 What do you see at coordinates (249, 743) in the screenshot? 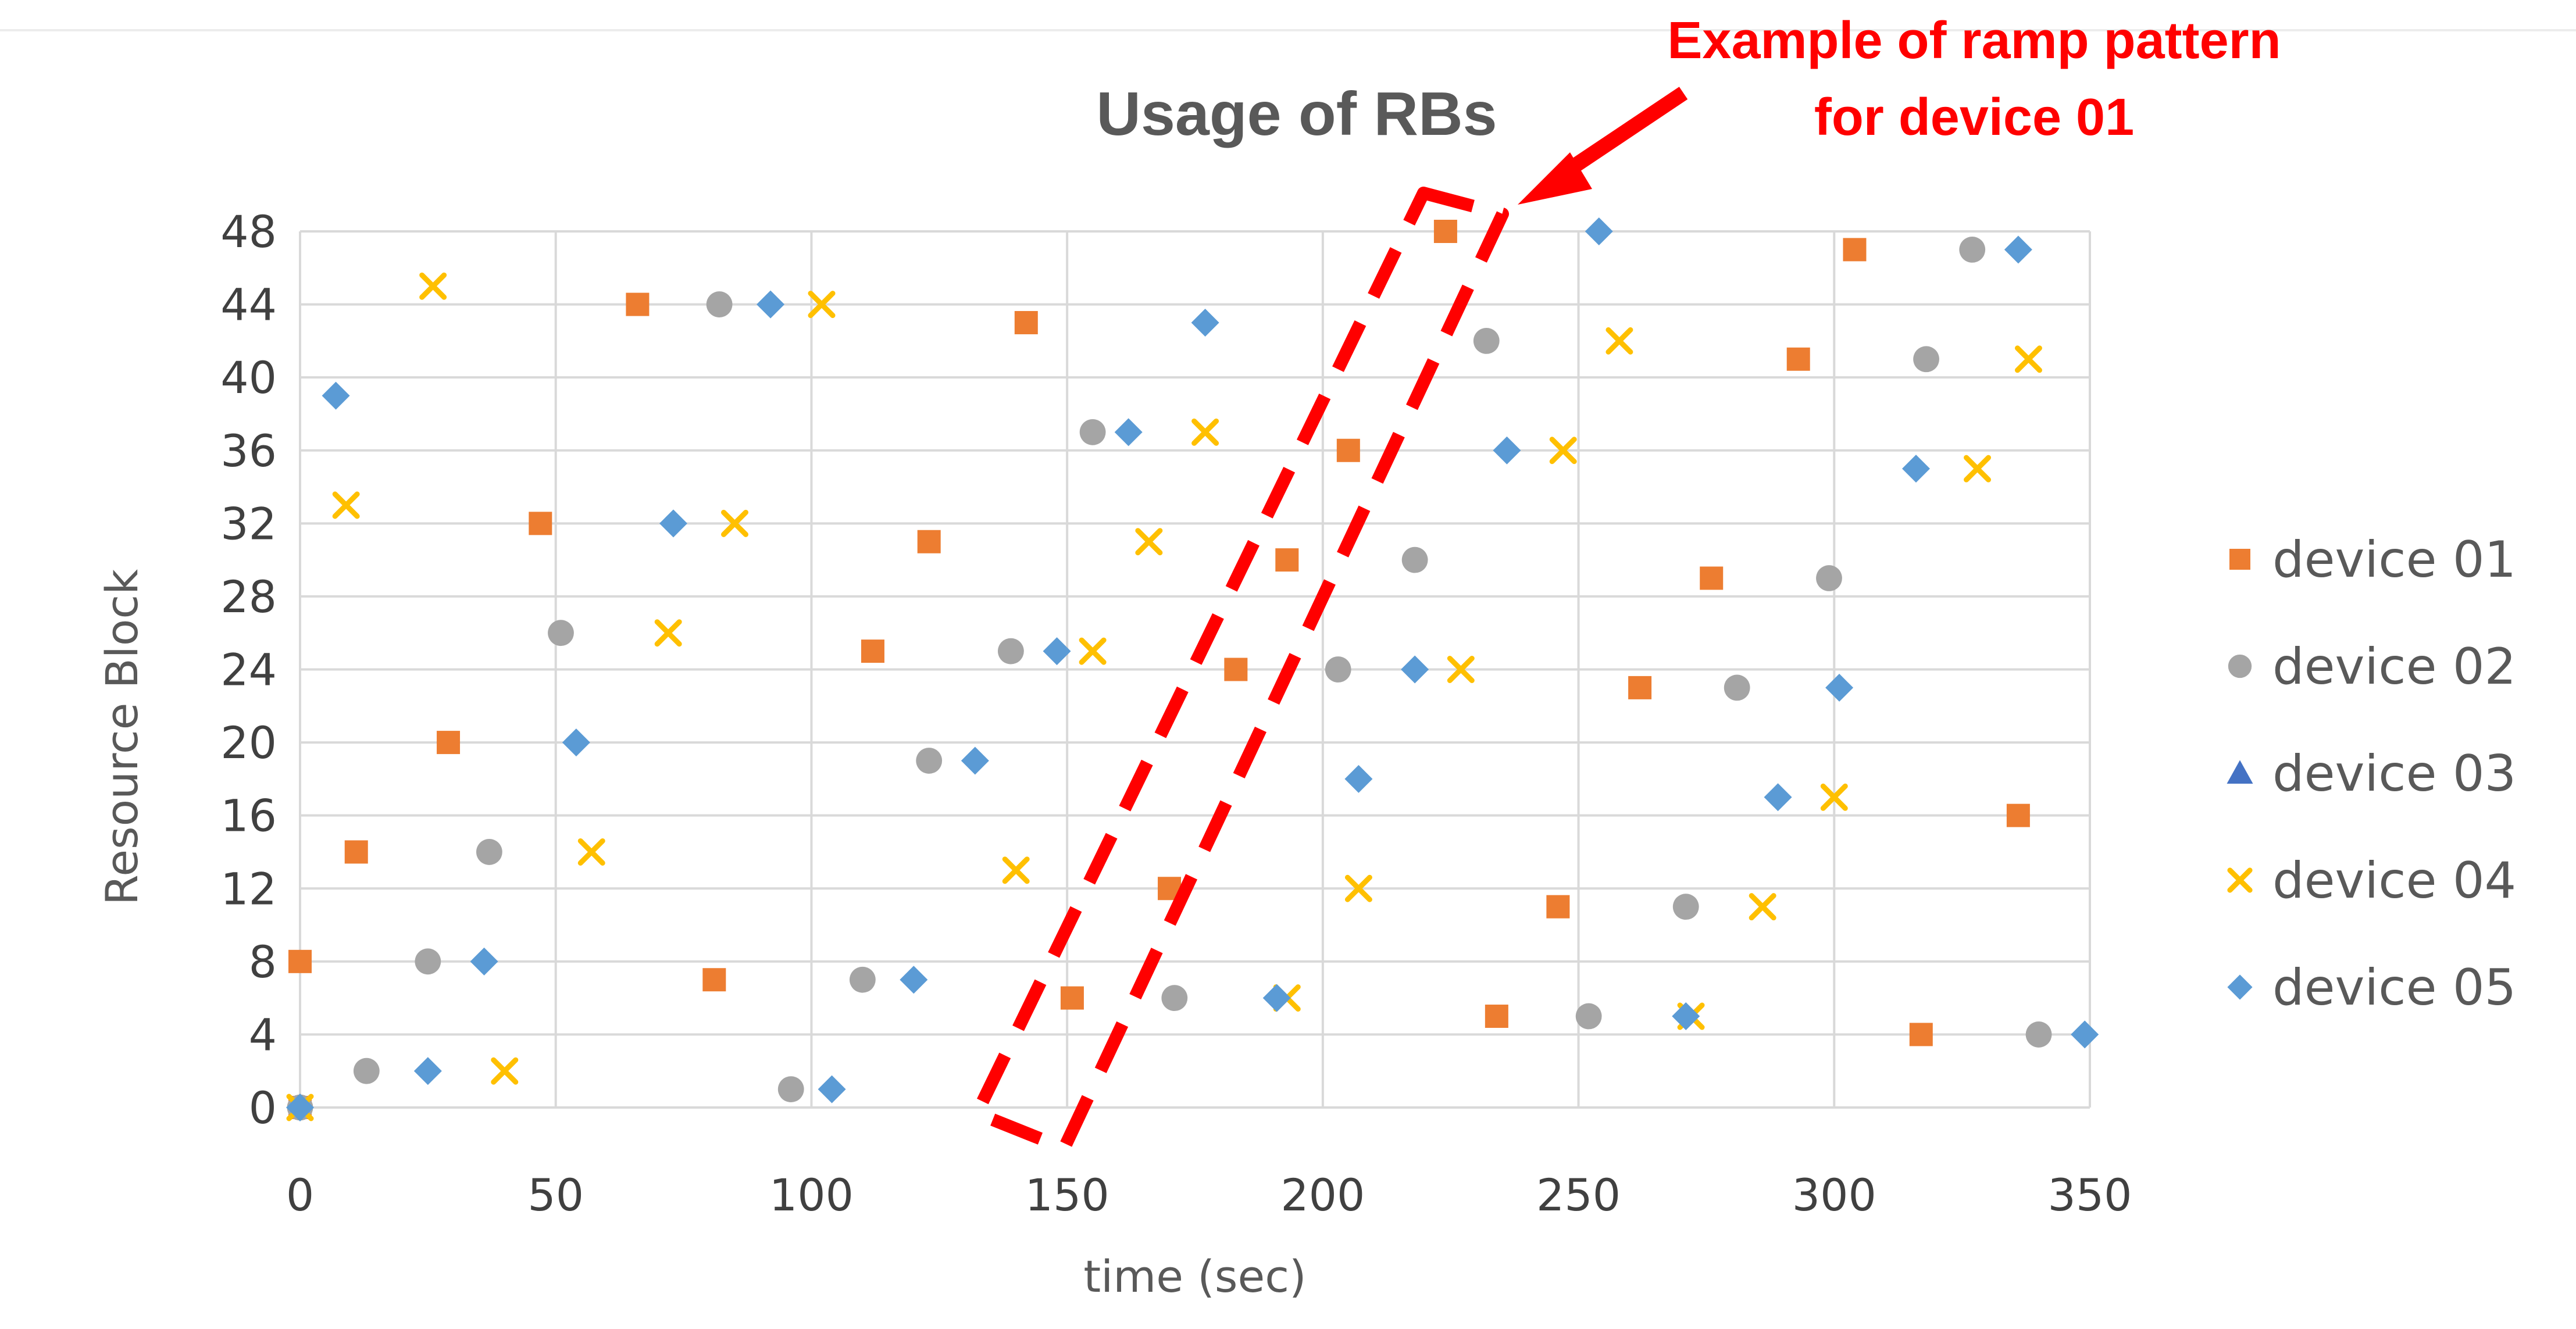
I see `y-tick-label: 20` at bounding box center [249, 743].